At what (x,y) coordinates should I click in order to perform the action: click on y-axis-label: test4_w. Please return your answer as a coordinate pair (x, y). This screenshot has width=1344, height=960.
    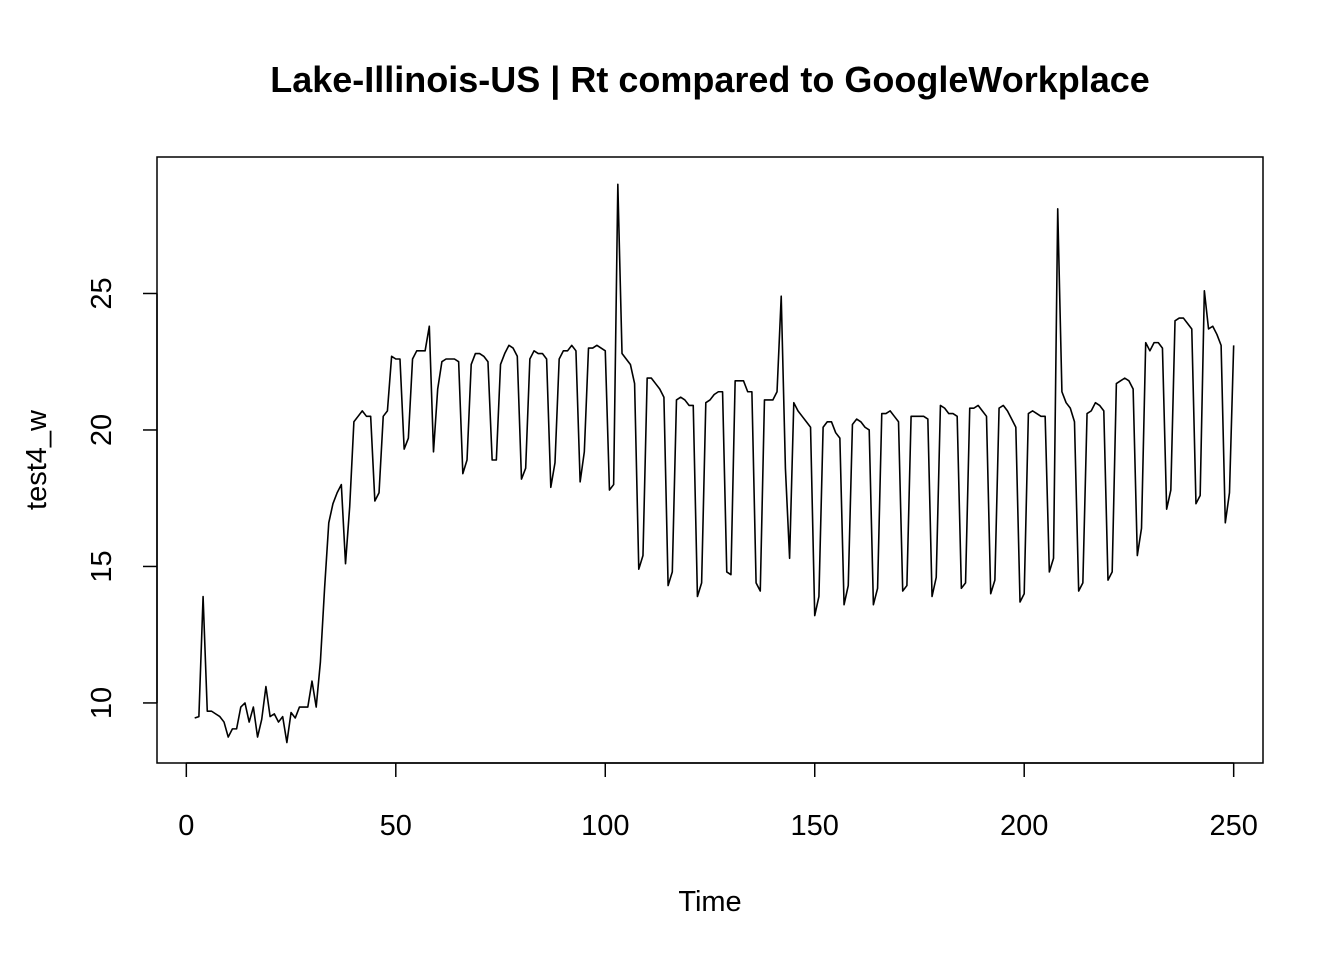
    Looking at the image, I should click on (37, 459).